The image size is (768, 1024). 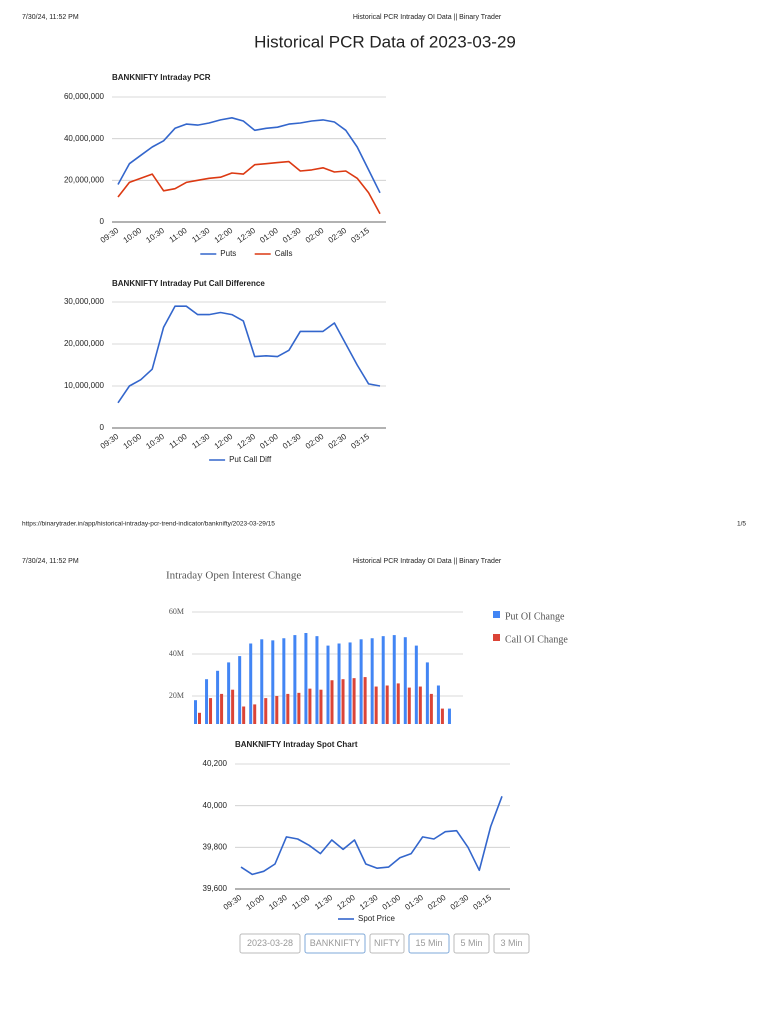 I want to click on button-label: 5 Min, so click(x=471, y=943).